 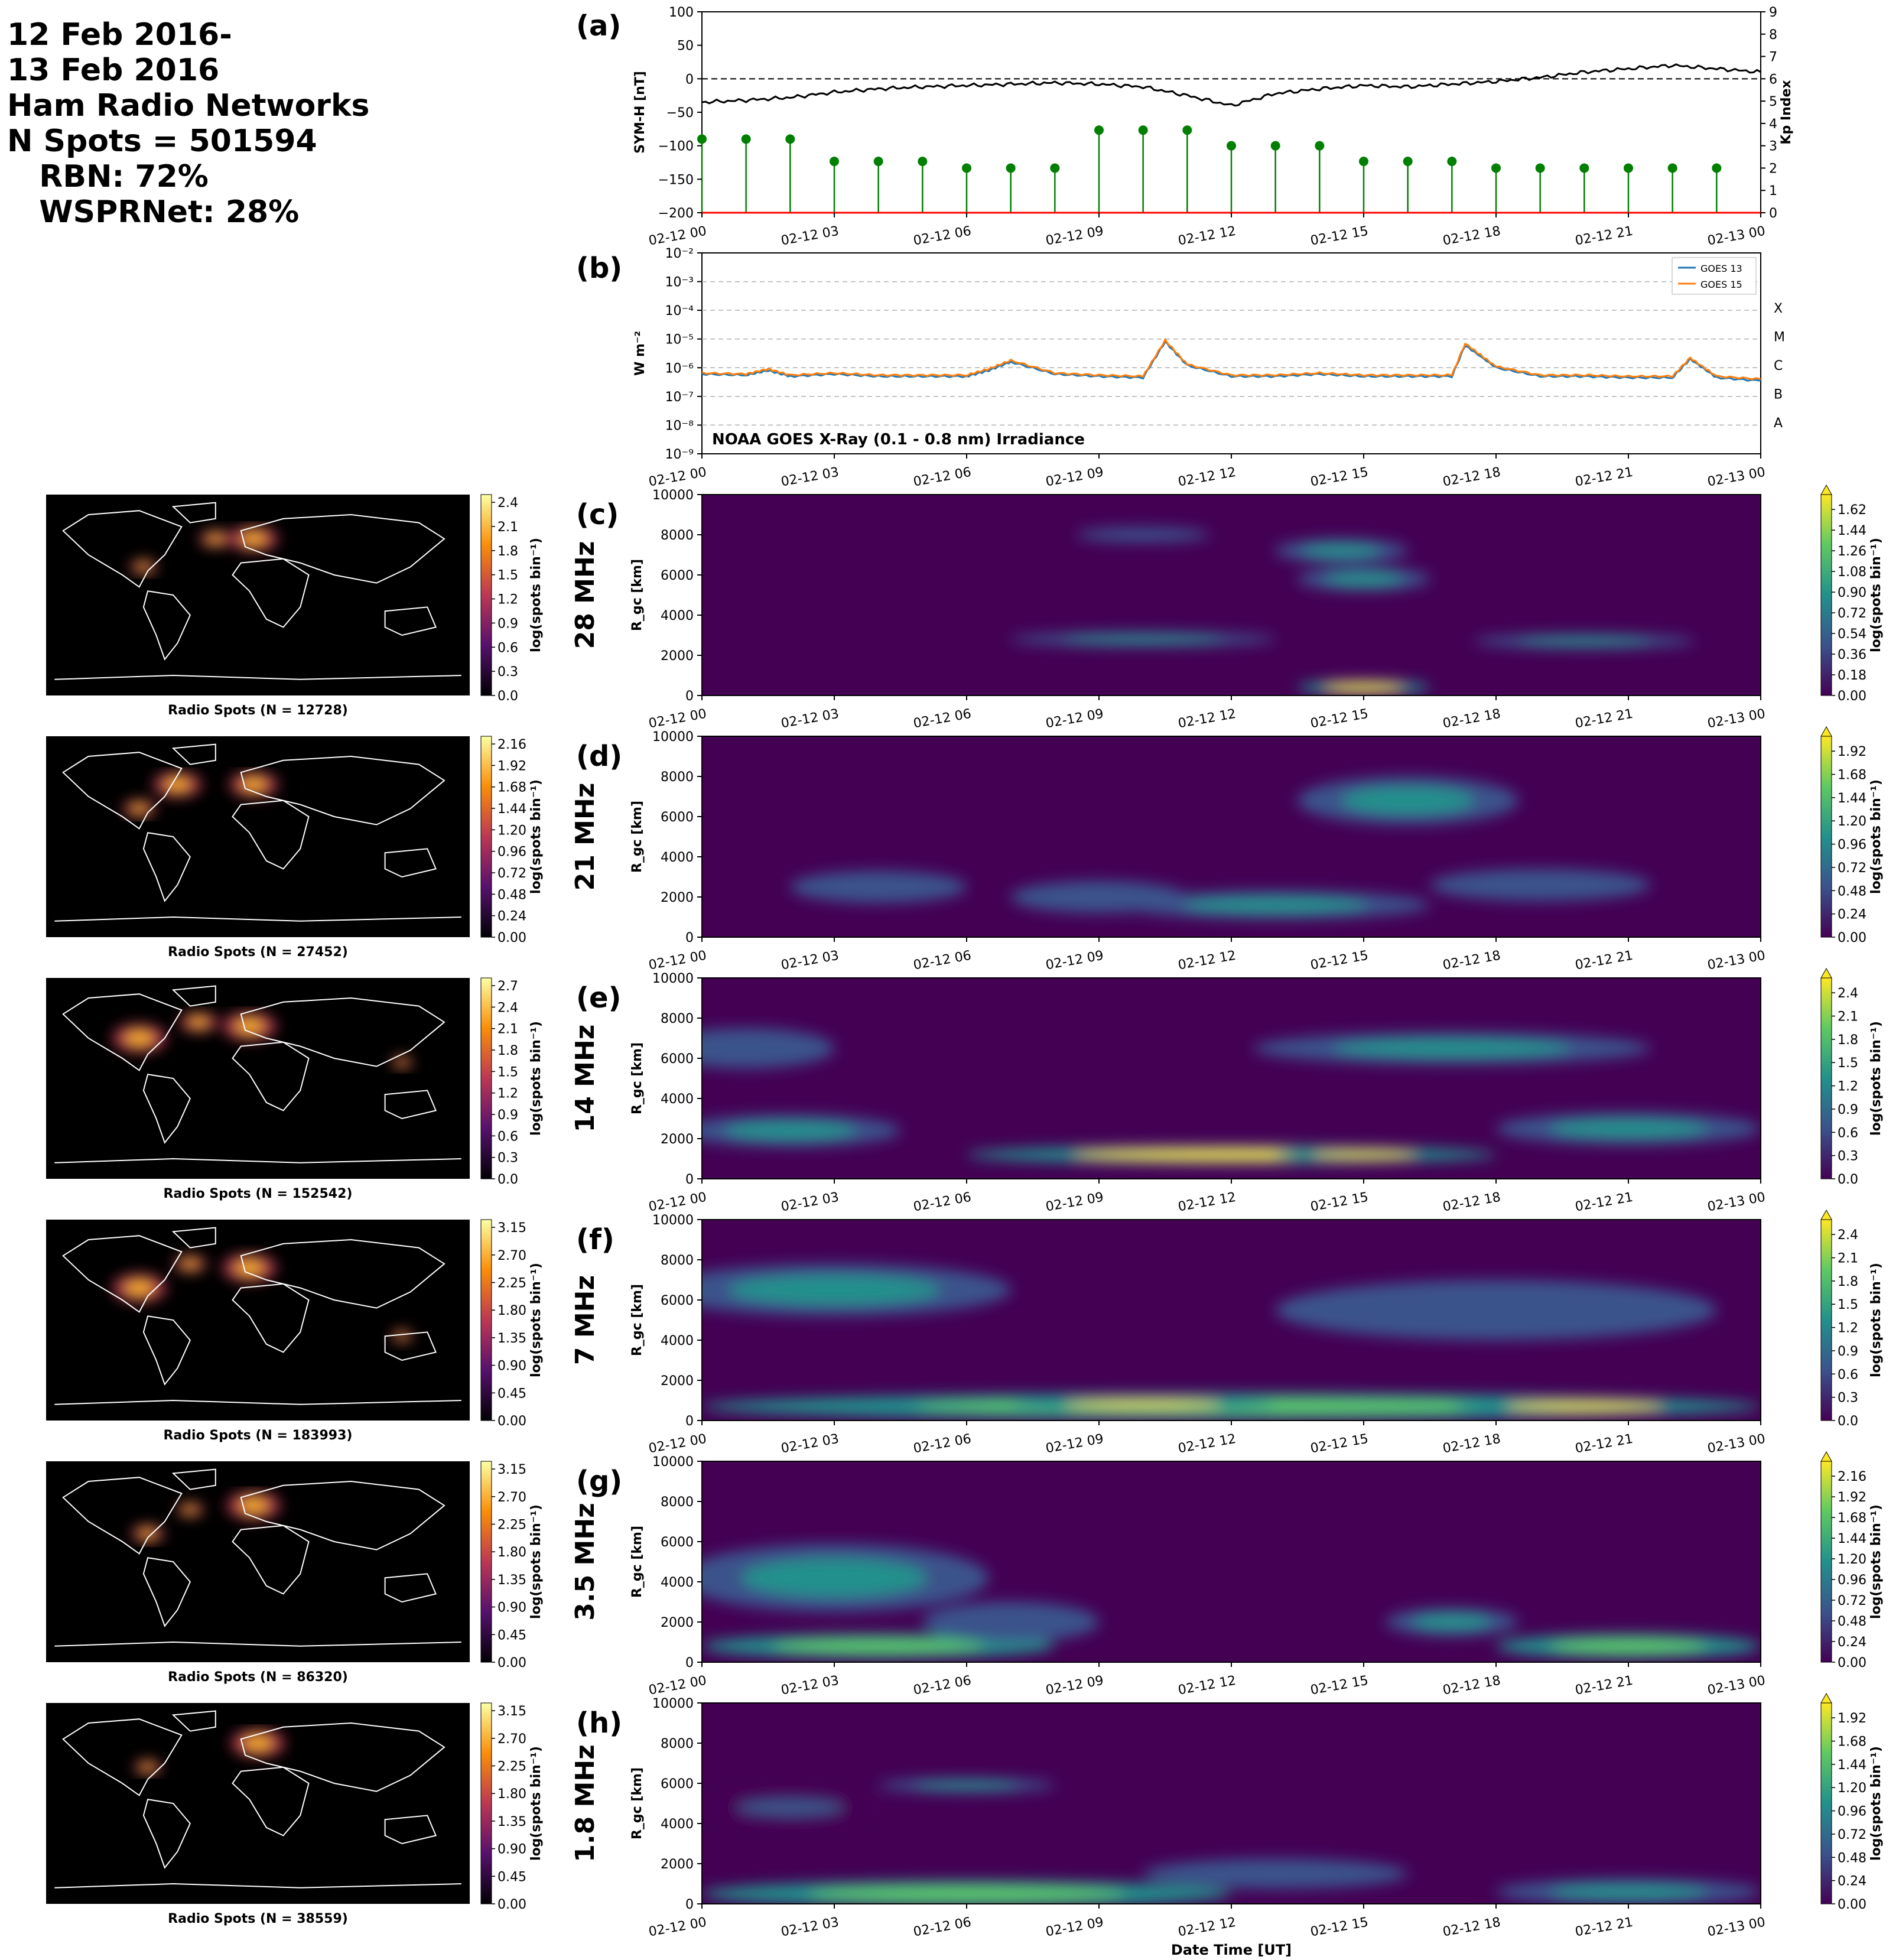 What do you see at coordinates (258, 1194) in the screenshot?
I see `map-caption: Radio Spots (N = 152542)` at bounding box center [258, 1194].